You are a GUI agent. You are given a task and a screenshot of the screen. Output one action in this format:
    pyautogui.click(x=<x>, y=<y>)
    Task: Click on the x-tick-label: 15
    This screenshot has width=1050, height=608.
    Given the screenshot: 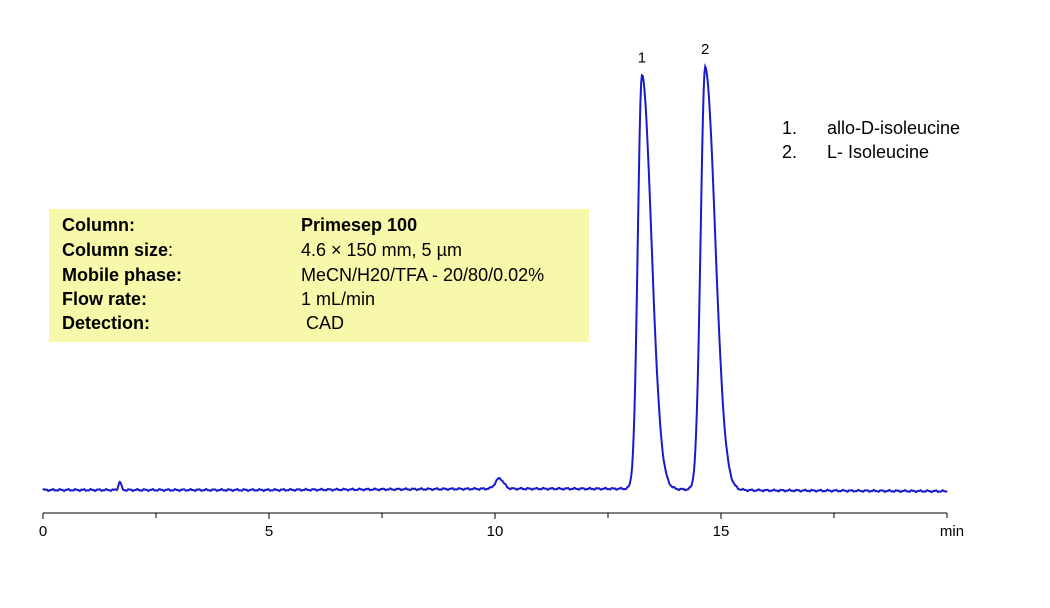 What is the action you would take?
    pyautogui.click(x=721, y=531)
    